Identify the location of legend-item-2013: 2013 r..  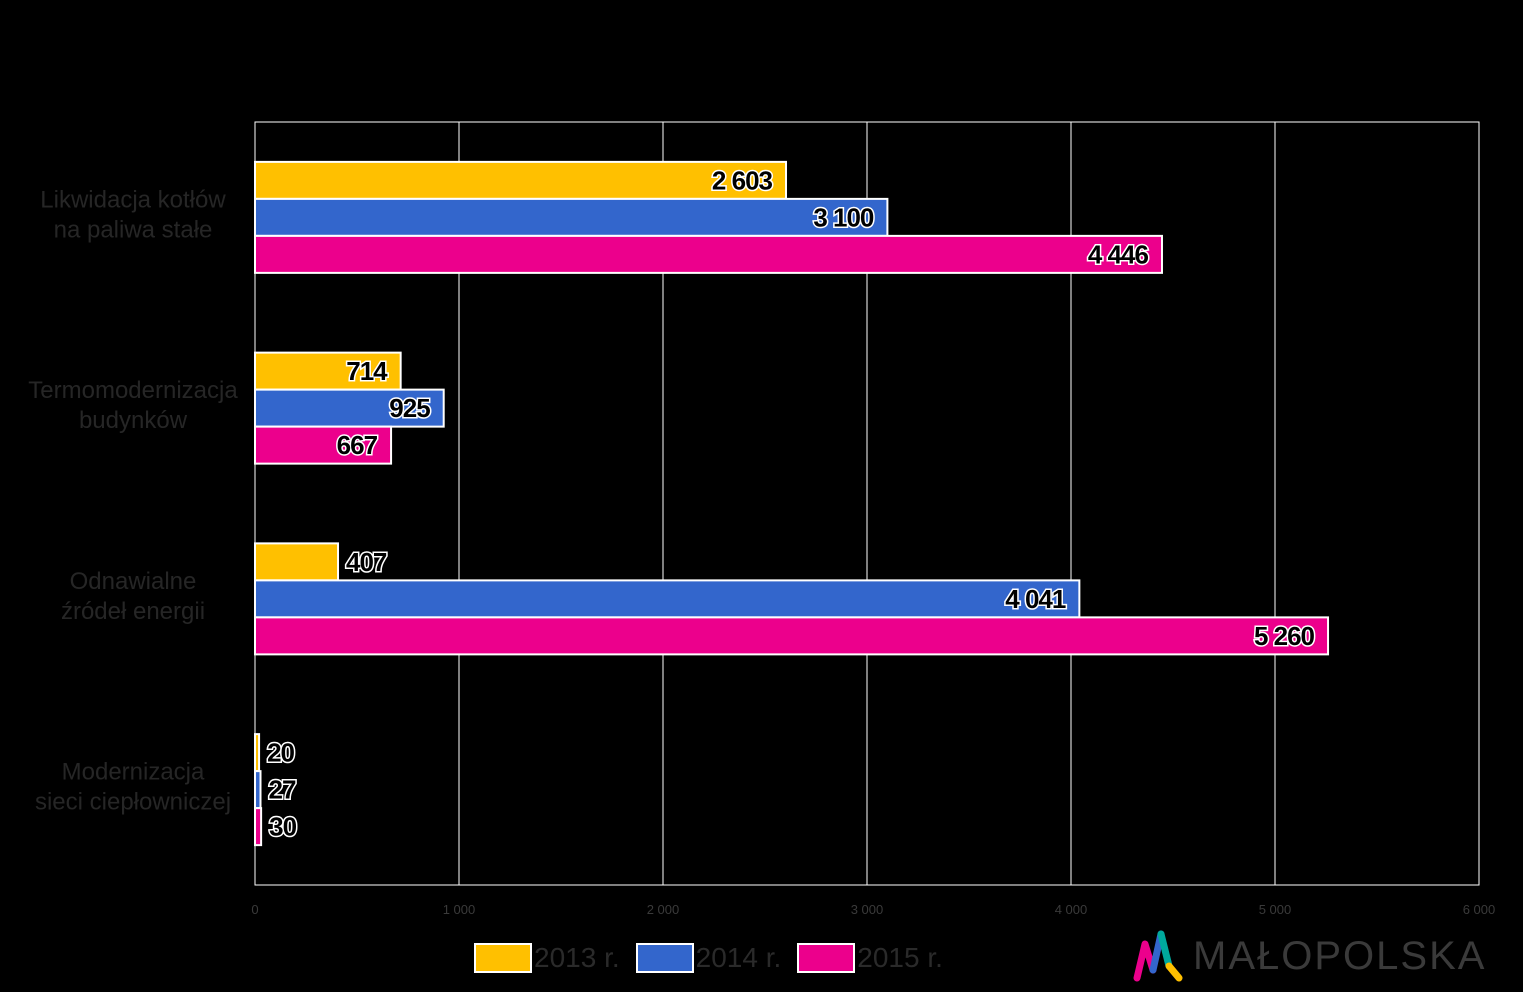
(547, 958).